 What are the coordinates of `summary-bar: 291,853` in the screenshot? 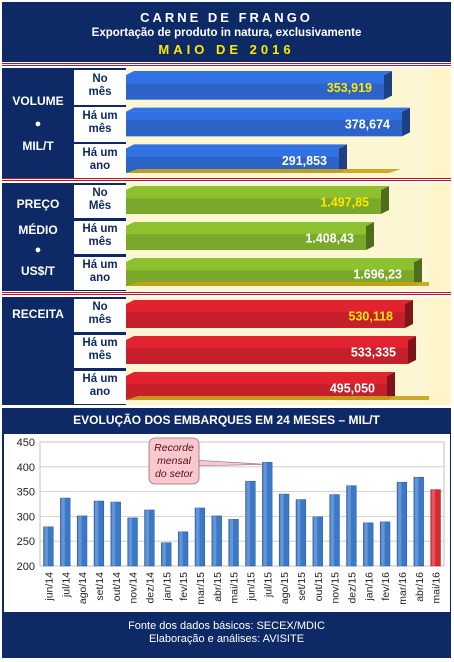 It's located at (236, 158).